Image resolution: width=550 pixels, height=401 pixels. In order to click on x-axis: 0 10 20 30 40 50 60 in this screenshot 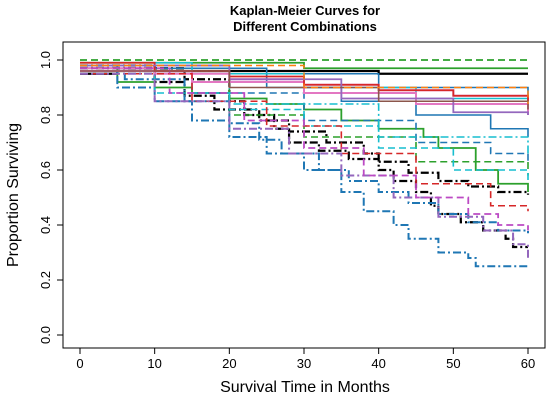, I will do `click(305, 359)`.